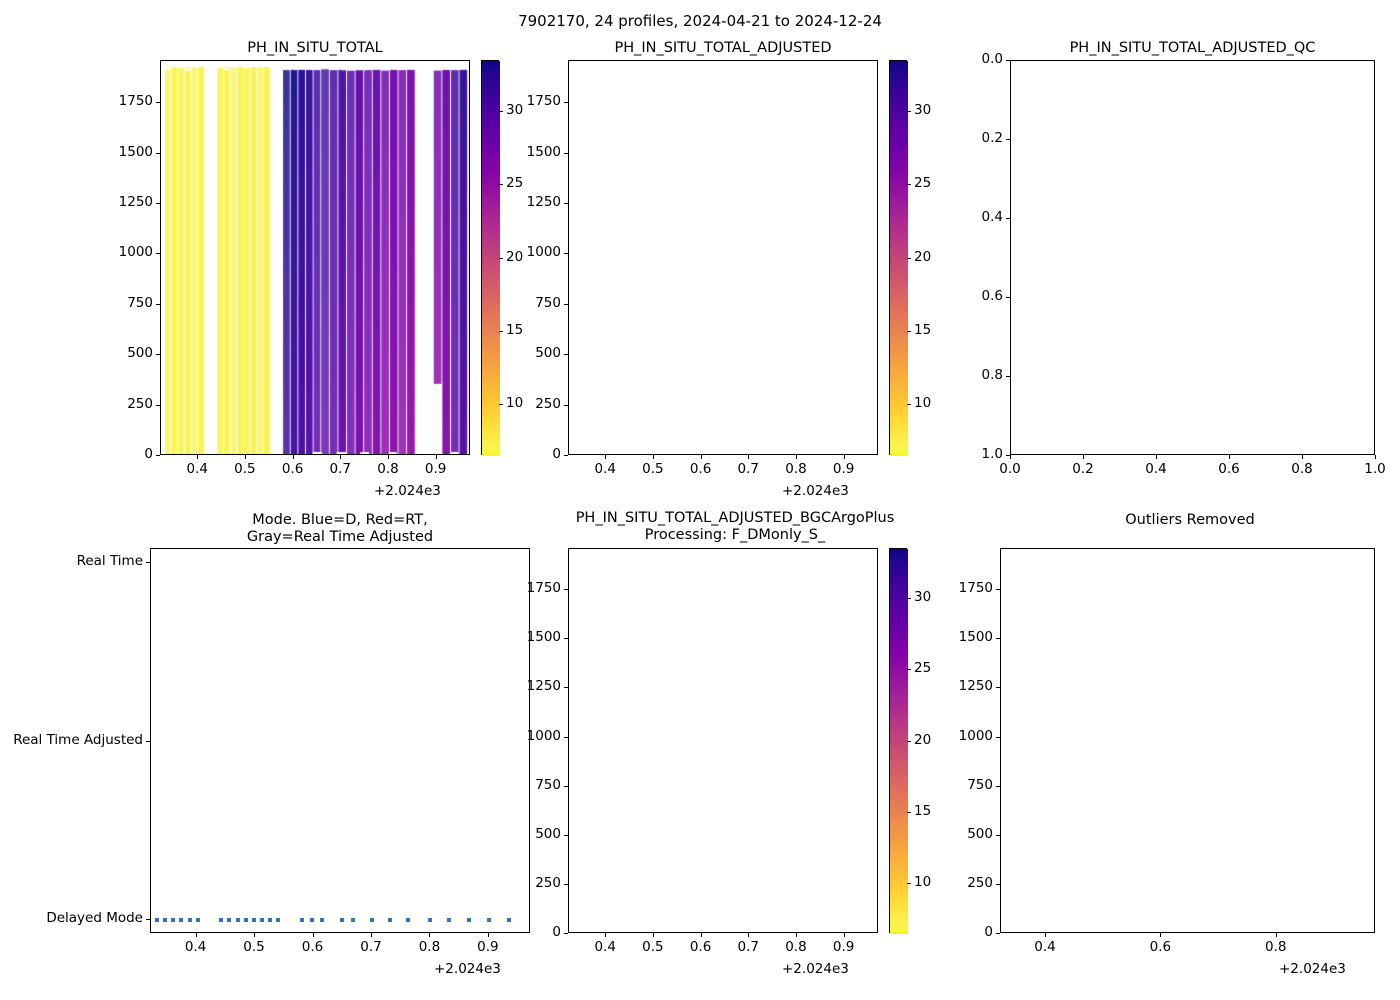  What do you see at coordinates (94, 917) in the screenshot?
I see `ytick-label-panel4-0: Delayed Mode` at bounding box center [94, 917].